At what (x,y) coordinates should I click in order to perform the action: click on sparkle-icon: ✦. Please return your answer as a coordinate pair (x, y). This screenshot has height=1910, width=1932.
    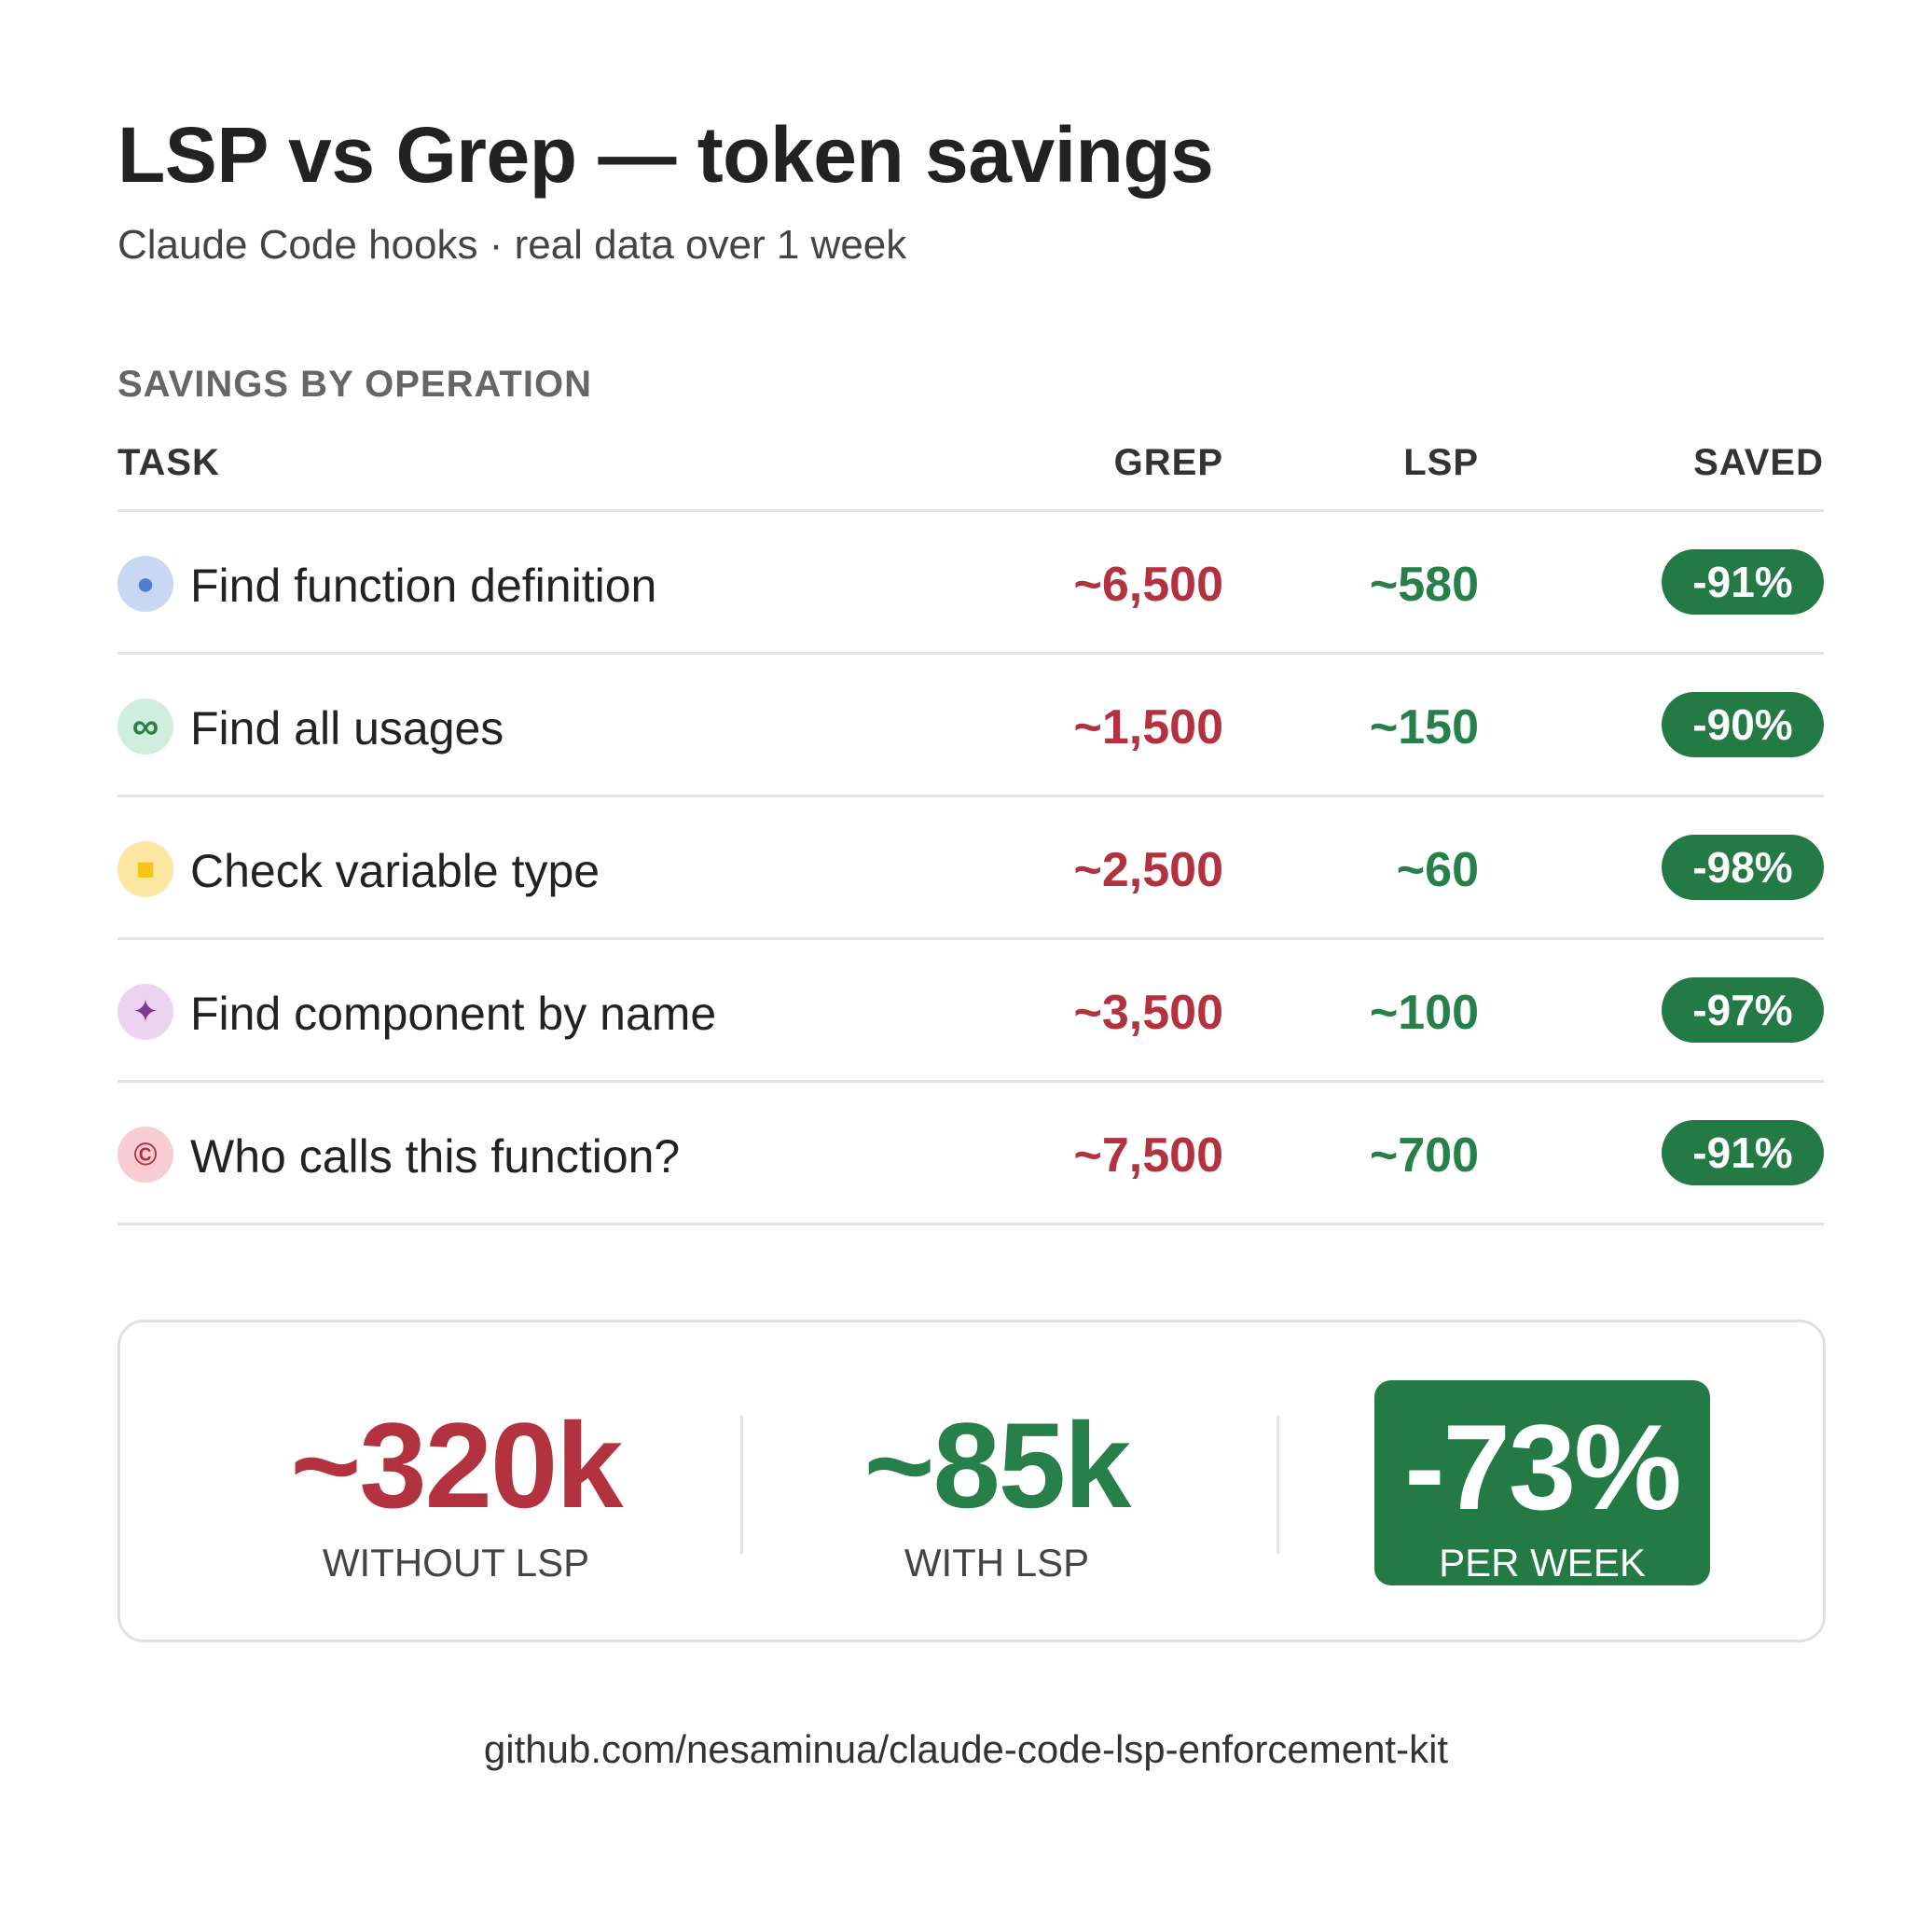
    Looking at the image, I should click on (145, 1012).